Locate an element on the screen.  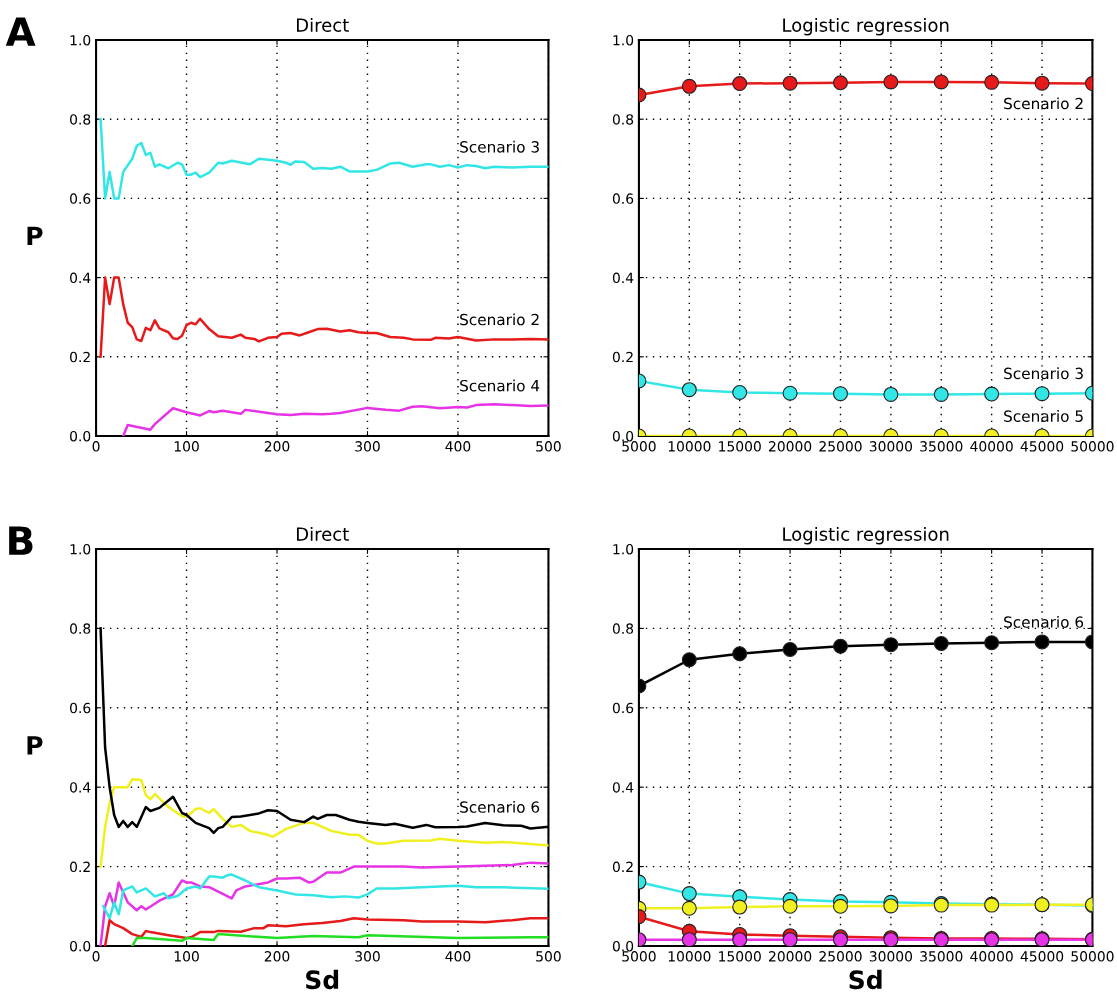
series-label: Scenario 5 is located at coordinates (1043, 416).